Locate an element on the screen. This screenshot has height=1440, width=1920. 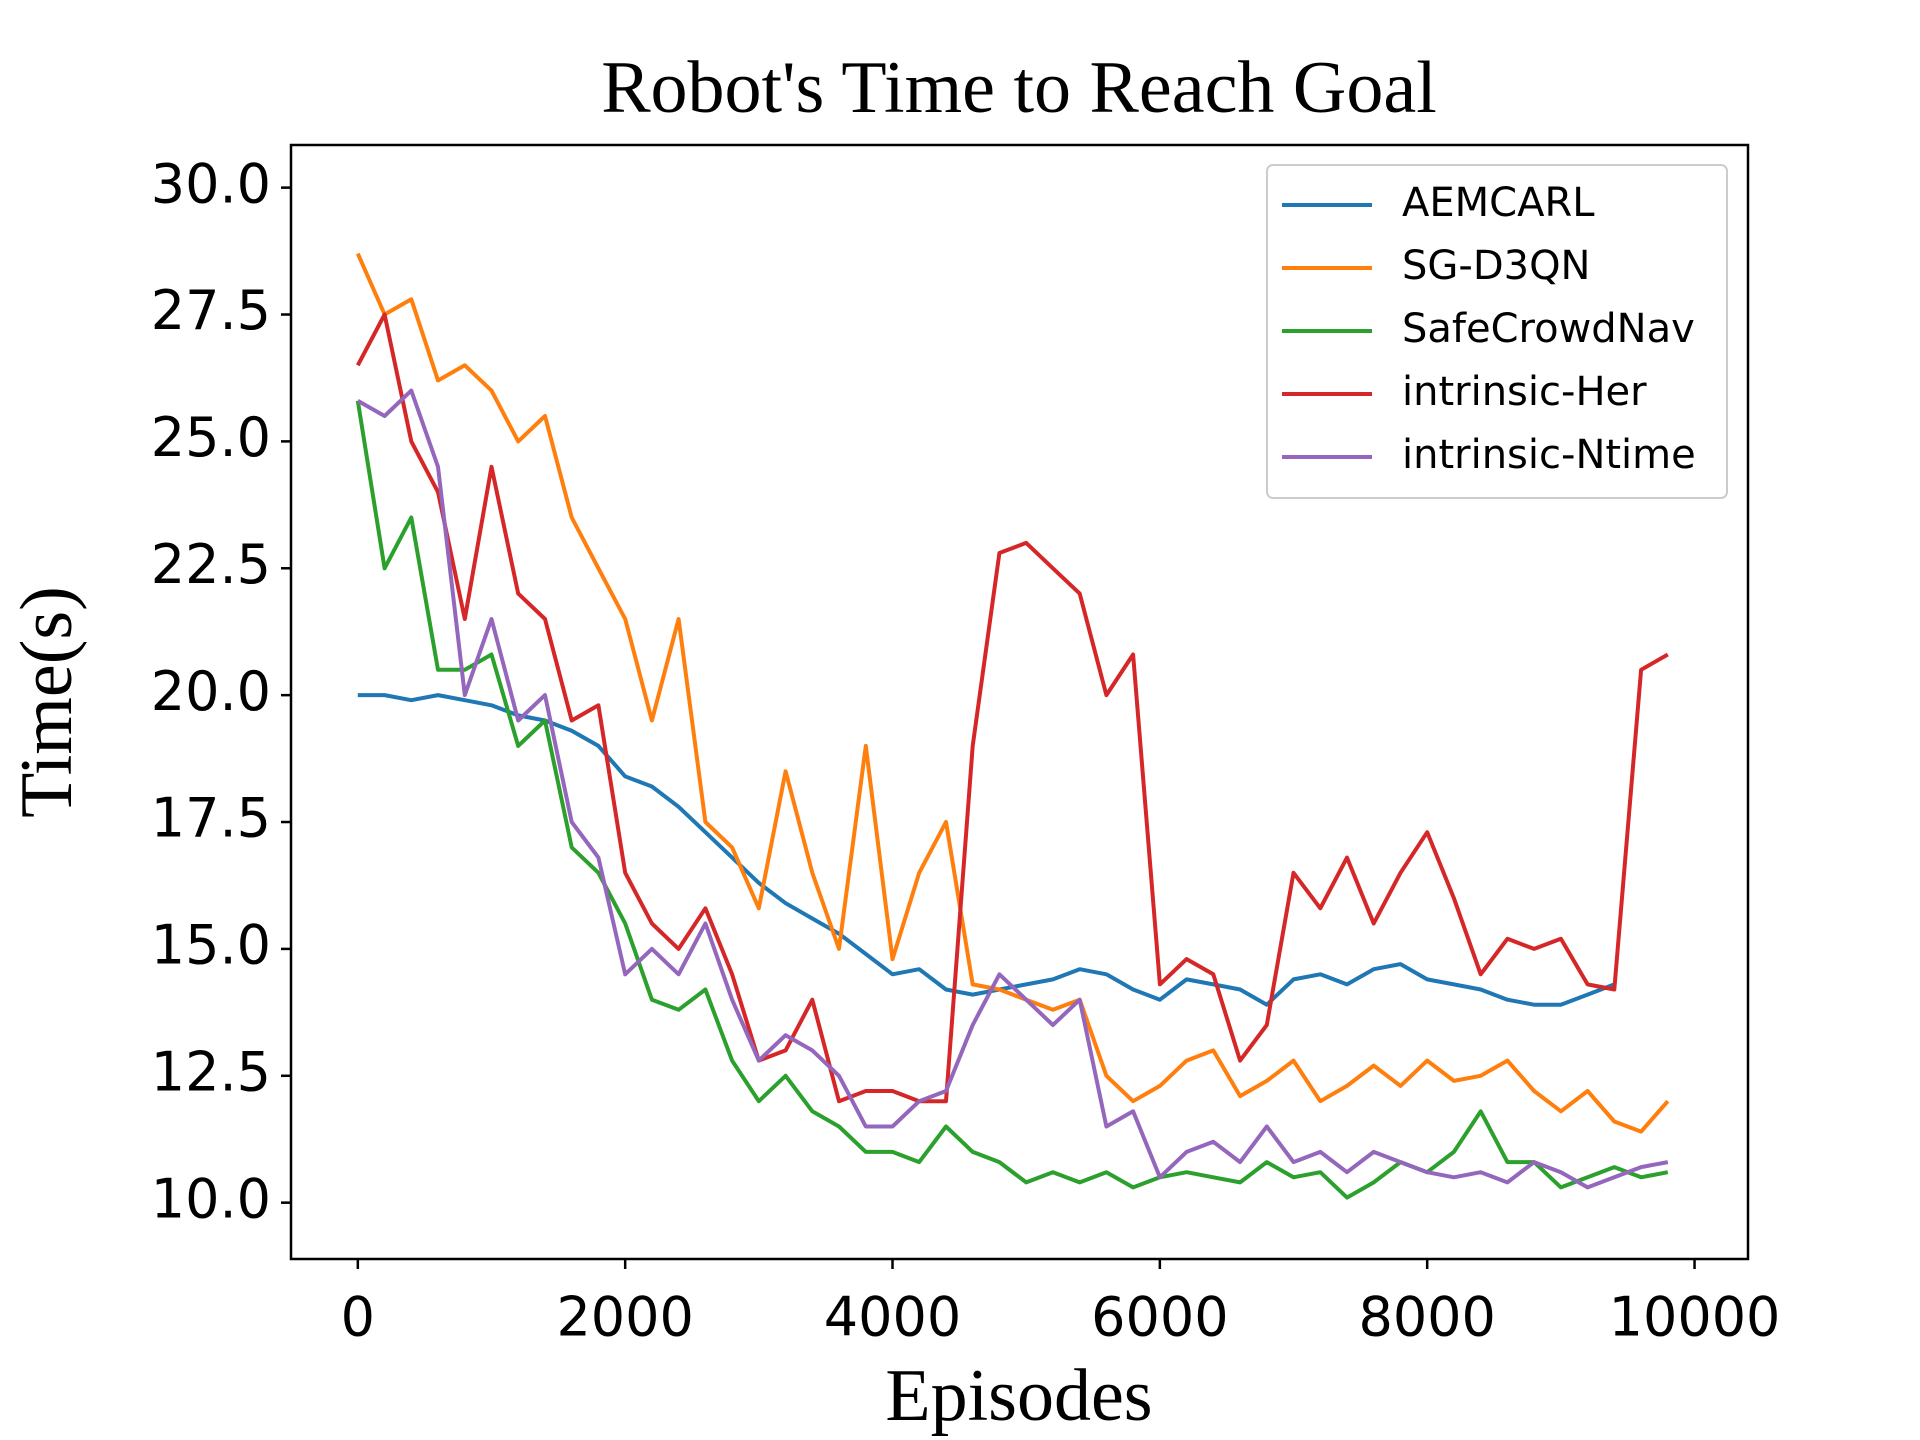
legend-box is located at coordinates (1497, 331).